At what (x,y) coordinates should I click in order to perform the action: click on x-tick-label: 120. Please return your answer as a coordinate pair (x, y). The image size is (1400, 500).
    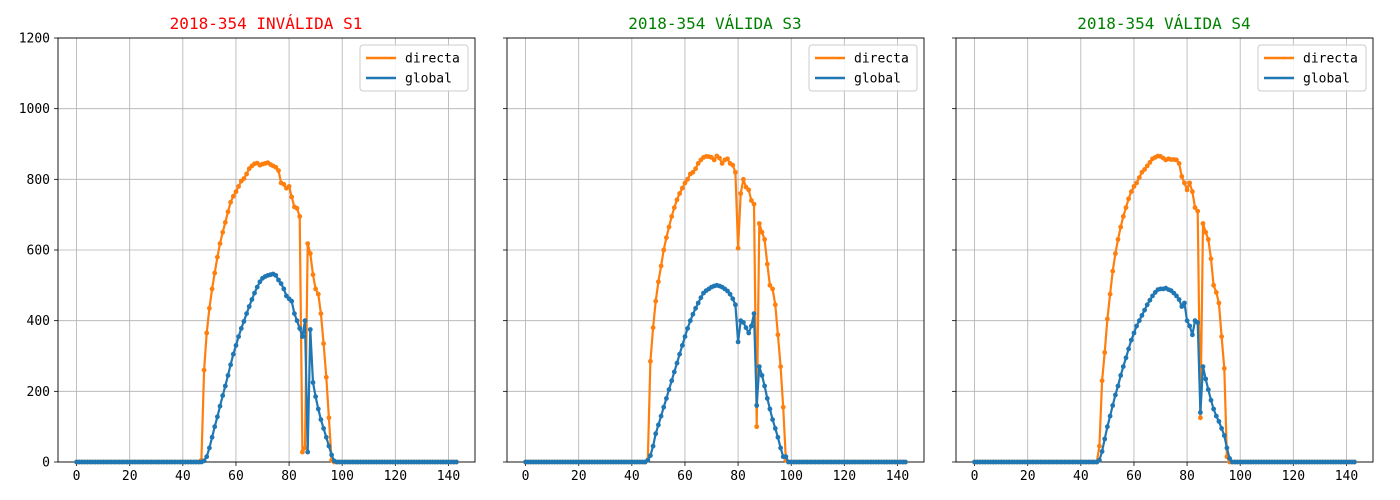
    Looking at the image, I should click on (395, 476).